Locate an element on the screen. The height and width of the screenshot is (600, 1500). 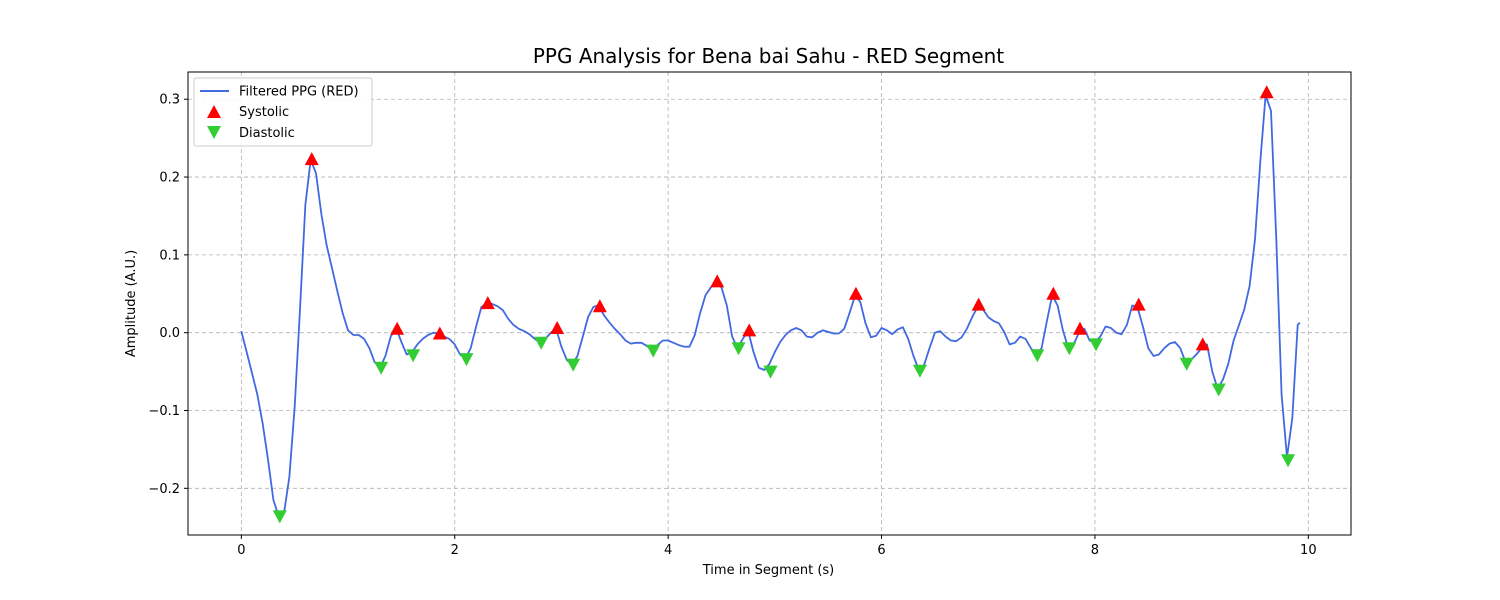
legend: Filtered PPG (RED) Systolic Diastolic is located at coordinates (283, 112).